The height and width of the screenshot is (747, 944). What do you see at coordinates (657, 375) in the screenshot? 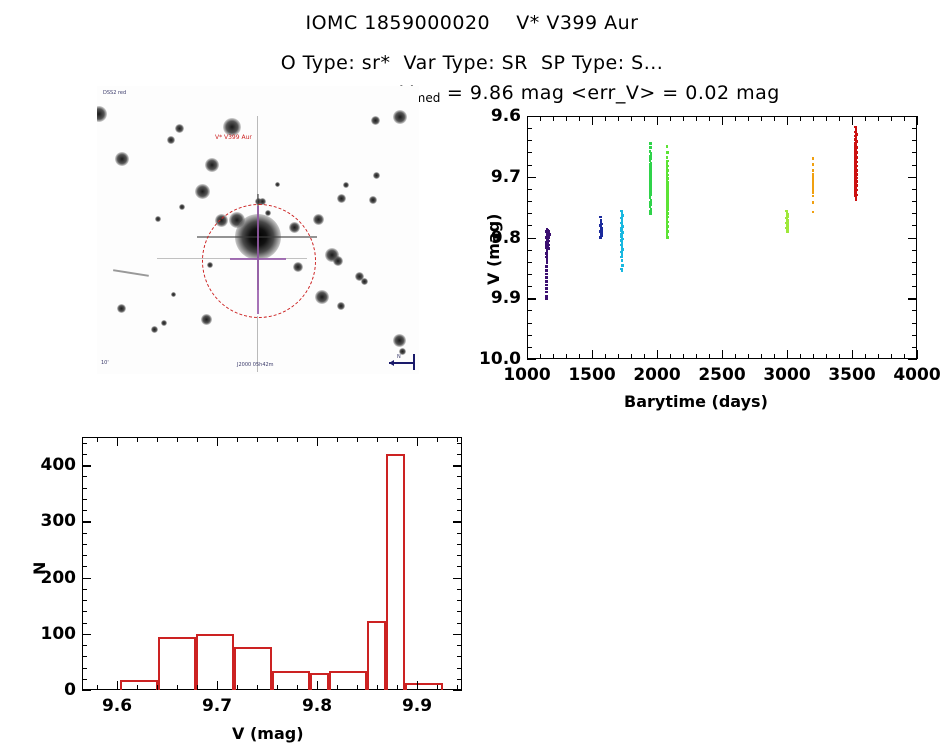
I see `x-tick-label: 2000` at bounding box center [657, 375].